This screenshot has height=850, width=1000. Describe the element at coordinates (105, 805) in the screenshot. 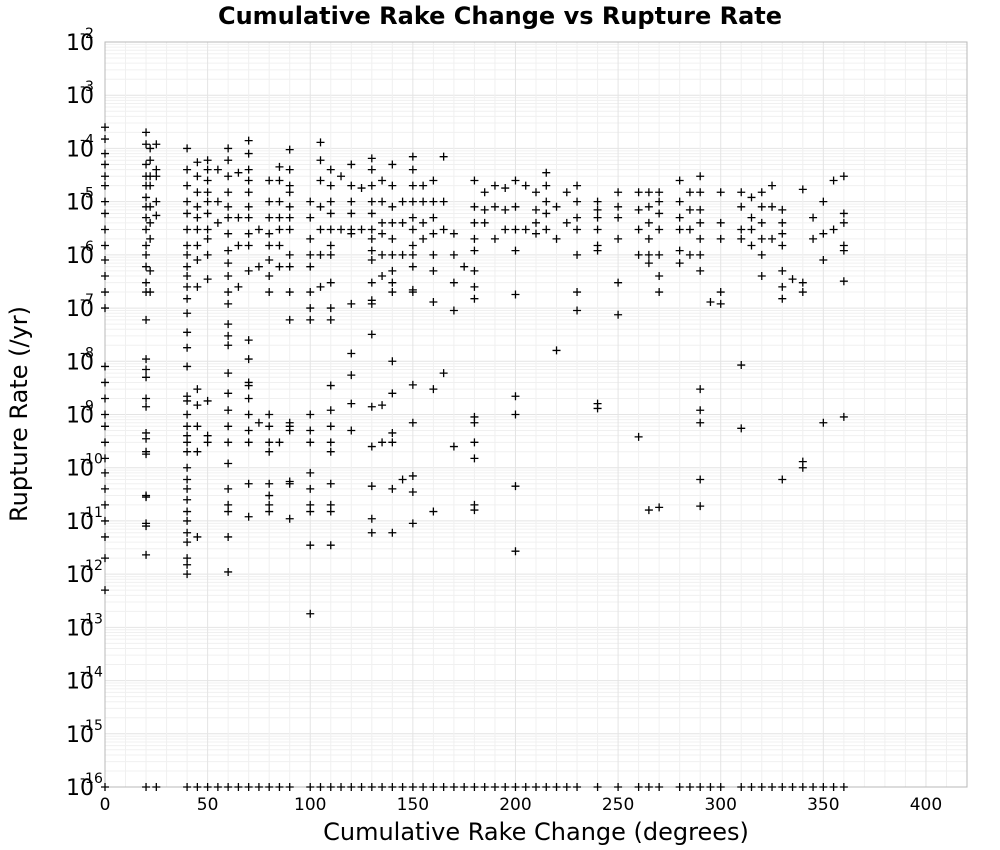

I see `x-tick-label: 0` at that location.